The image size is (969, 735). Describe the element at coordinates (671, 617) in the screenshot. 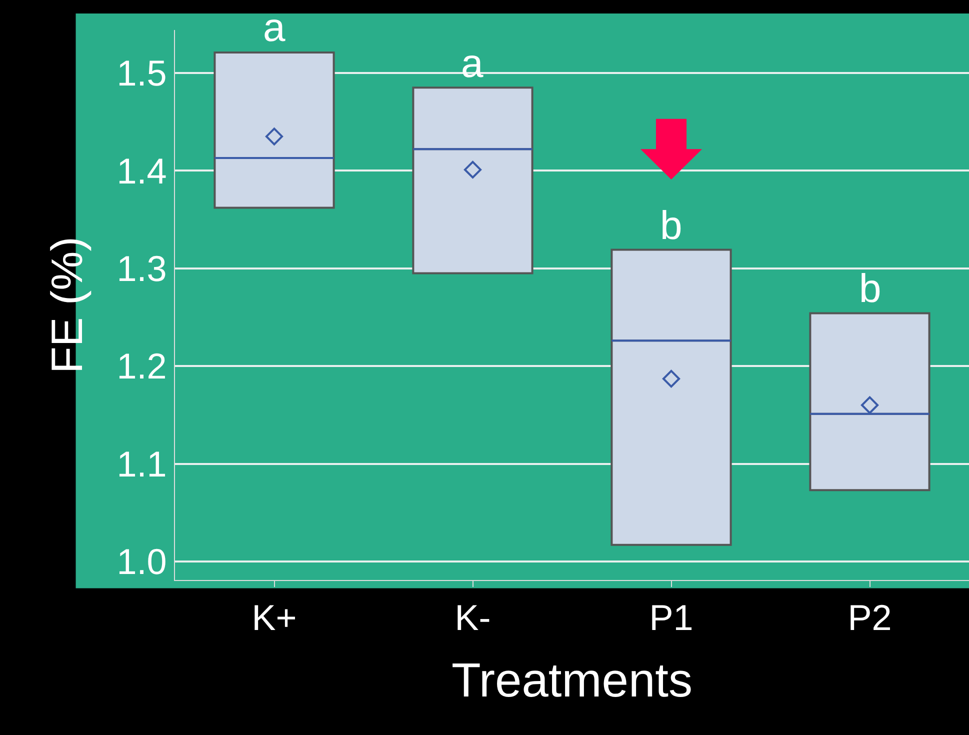

I see `x-tick-label: P1` at that location.